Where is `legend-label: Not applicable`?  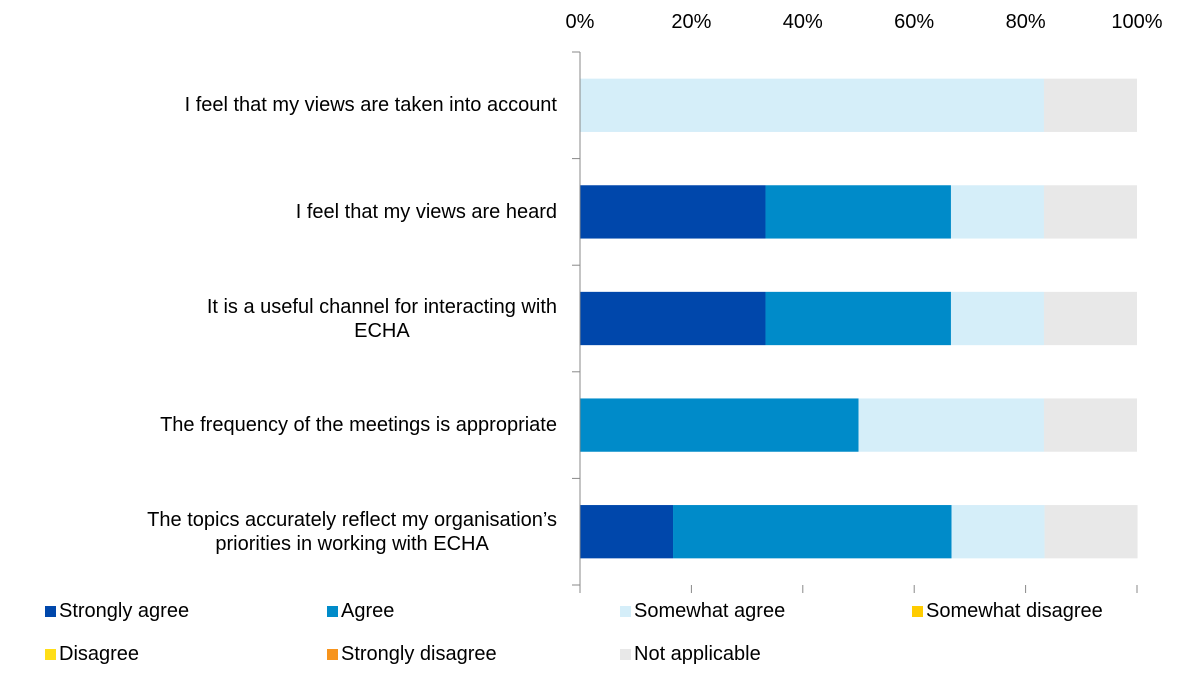
legend-label: Not applicable is located at coordinates (697, 654).